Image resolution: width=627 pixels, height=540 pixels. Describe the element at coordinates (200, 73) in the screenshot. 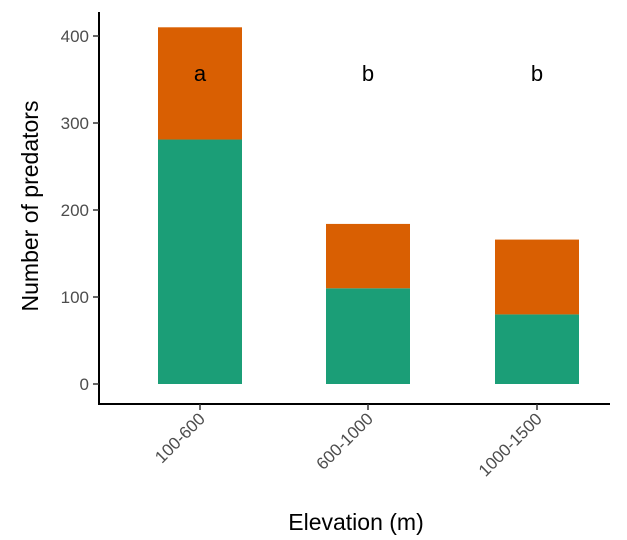

I see `significance-letter: a` at that location.